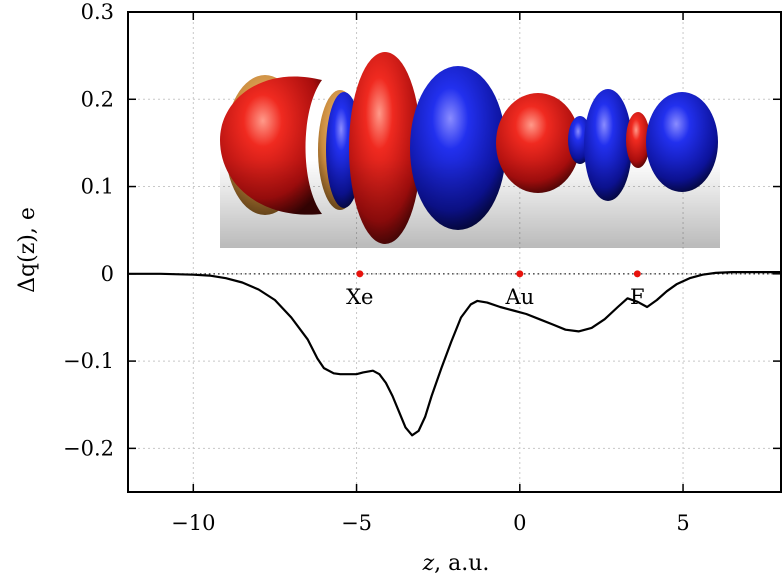 This screenshot has height=579, width=783. I want to click on y-tick-label: −0.1, so click(88, 361).